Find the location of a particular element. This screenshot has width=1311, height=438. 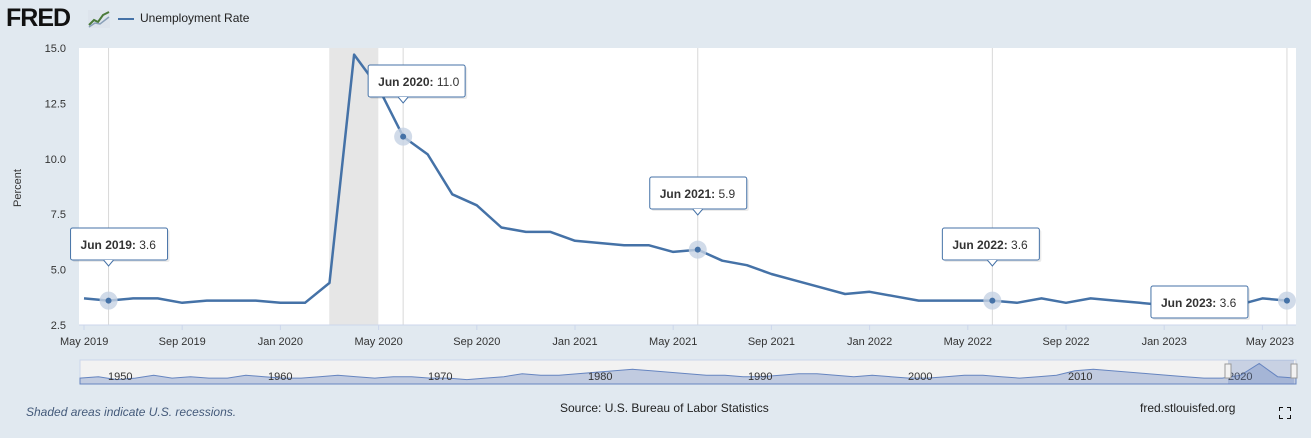

fullscreen-icon is located at coordinates (1285, 413).